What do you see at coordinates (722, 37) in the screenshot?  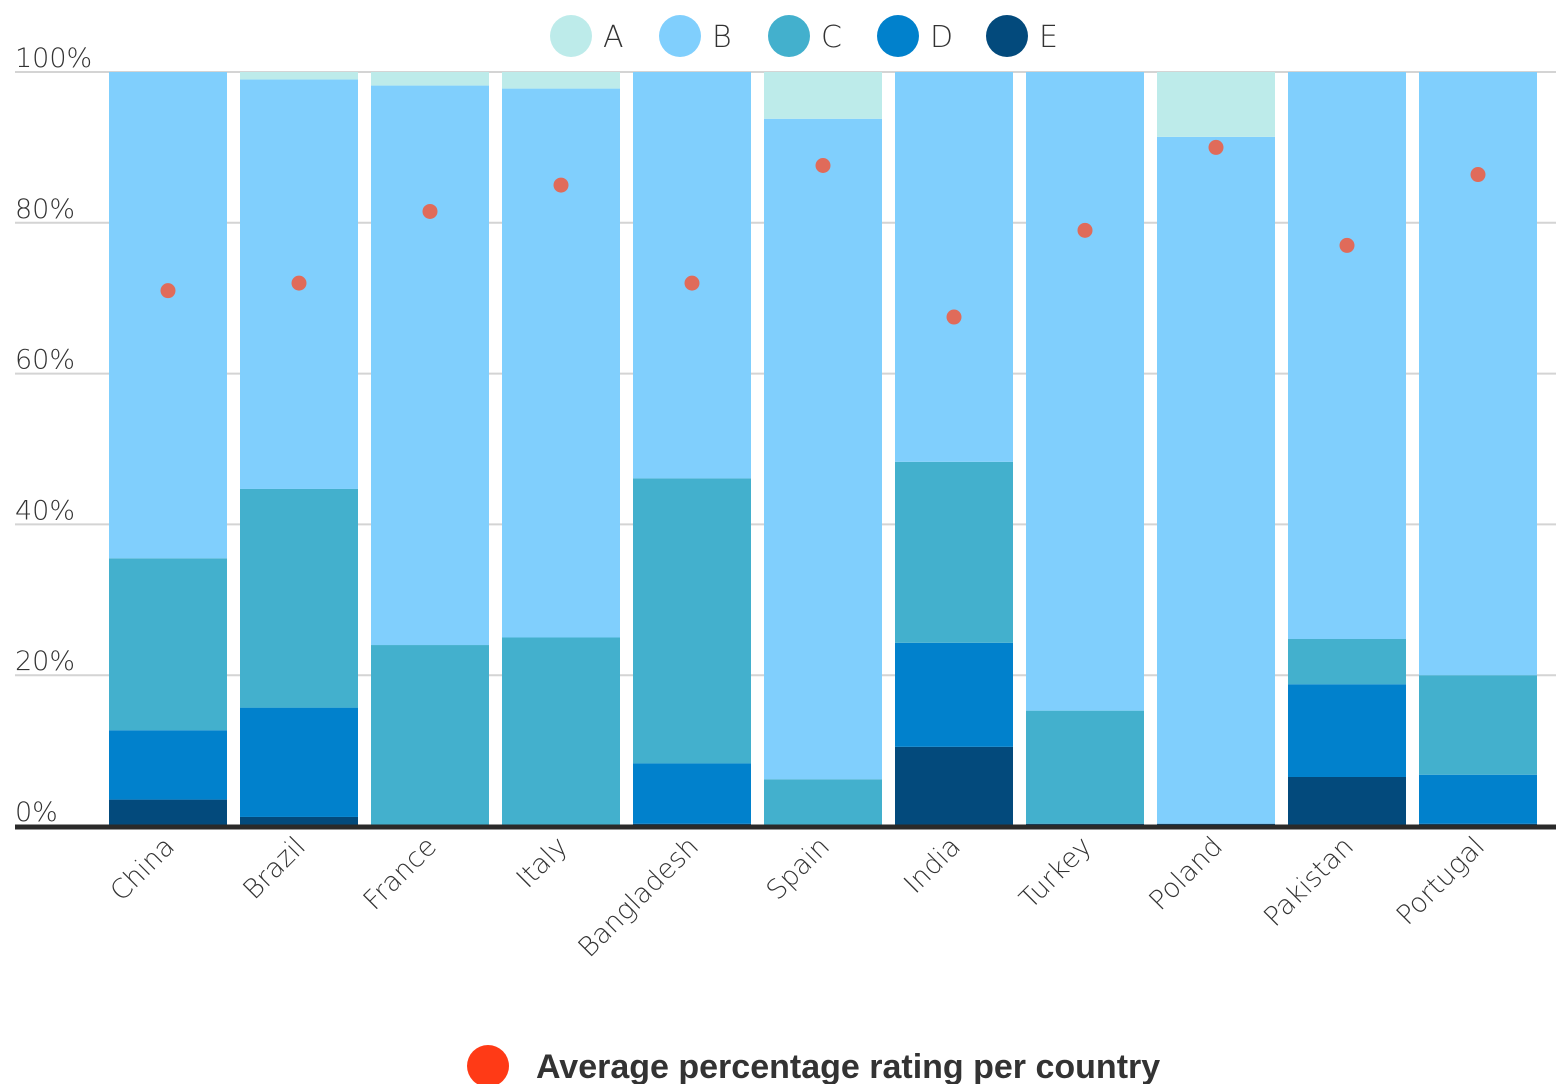 I see `legend-label: B` at bounding box center [722, 37].